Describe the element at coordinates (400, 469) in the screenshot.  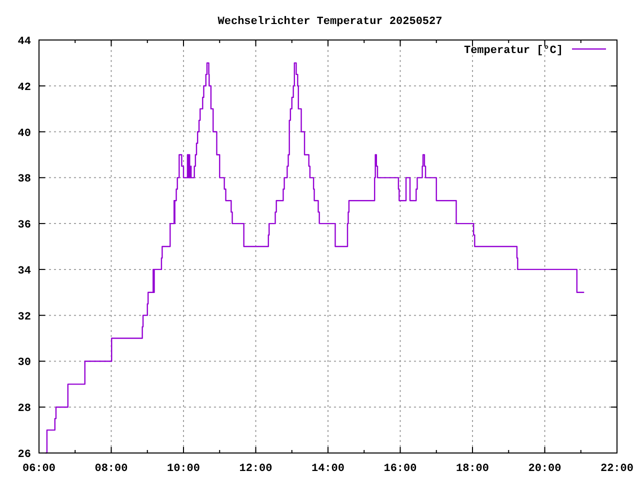
I see `x-tick-label: 16:00` at that location.